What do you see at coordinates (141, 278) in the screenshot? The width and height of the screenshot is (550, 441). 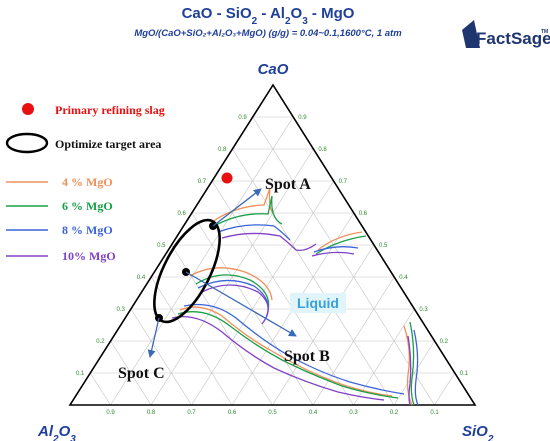 I see `tick-label-left: 0.4` at bounding box center [141, 278].